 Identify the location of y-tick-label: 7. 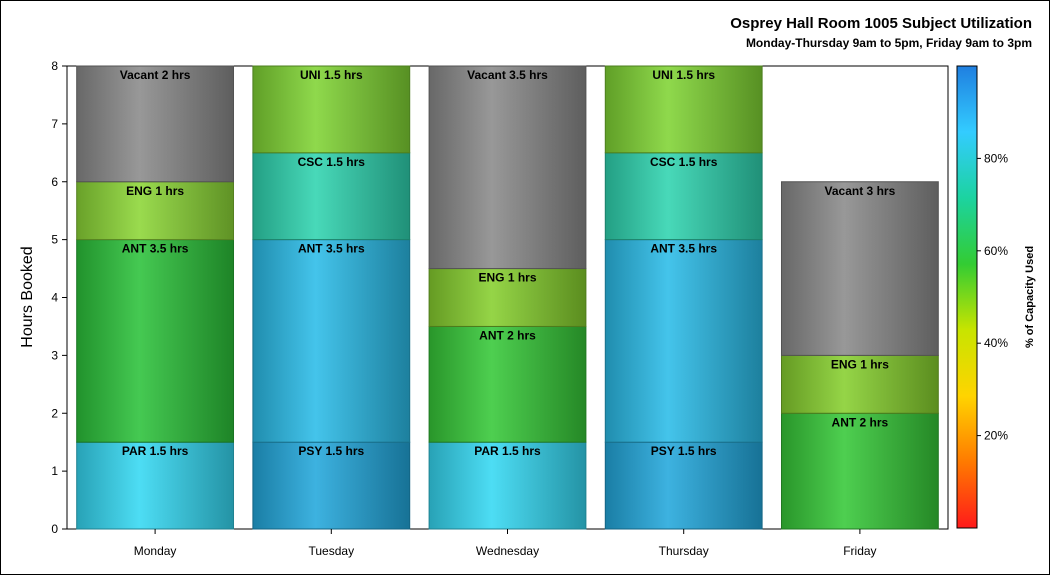
(54, 124).